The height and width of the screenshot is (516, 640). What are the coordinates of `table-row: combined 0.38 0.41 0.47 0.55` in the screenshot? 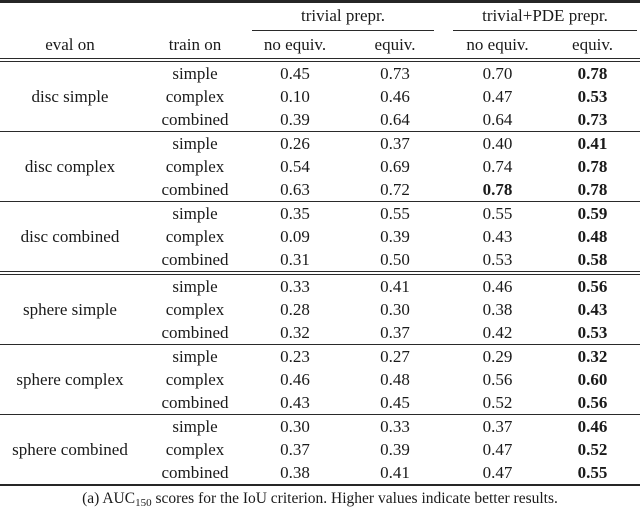 It's located at (320, 473).